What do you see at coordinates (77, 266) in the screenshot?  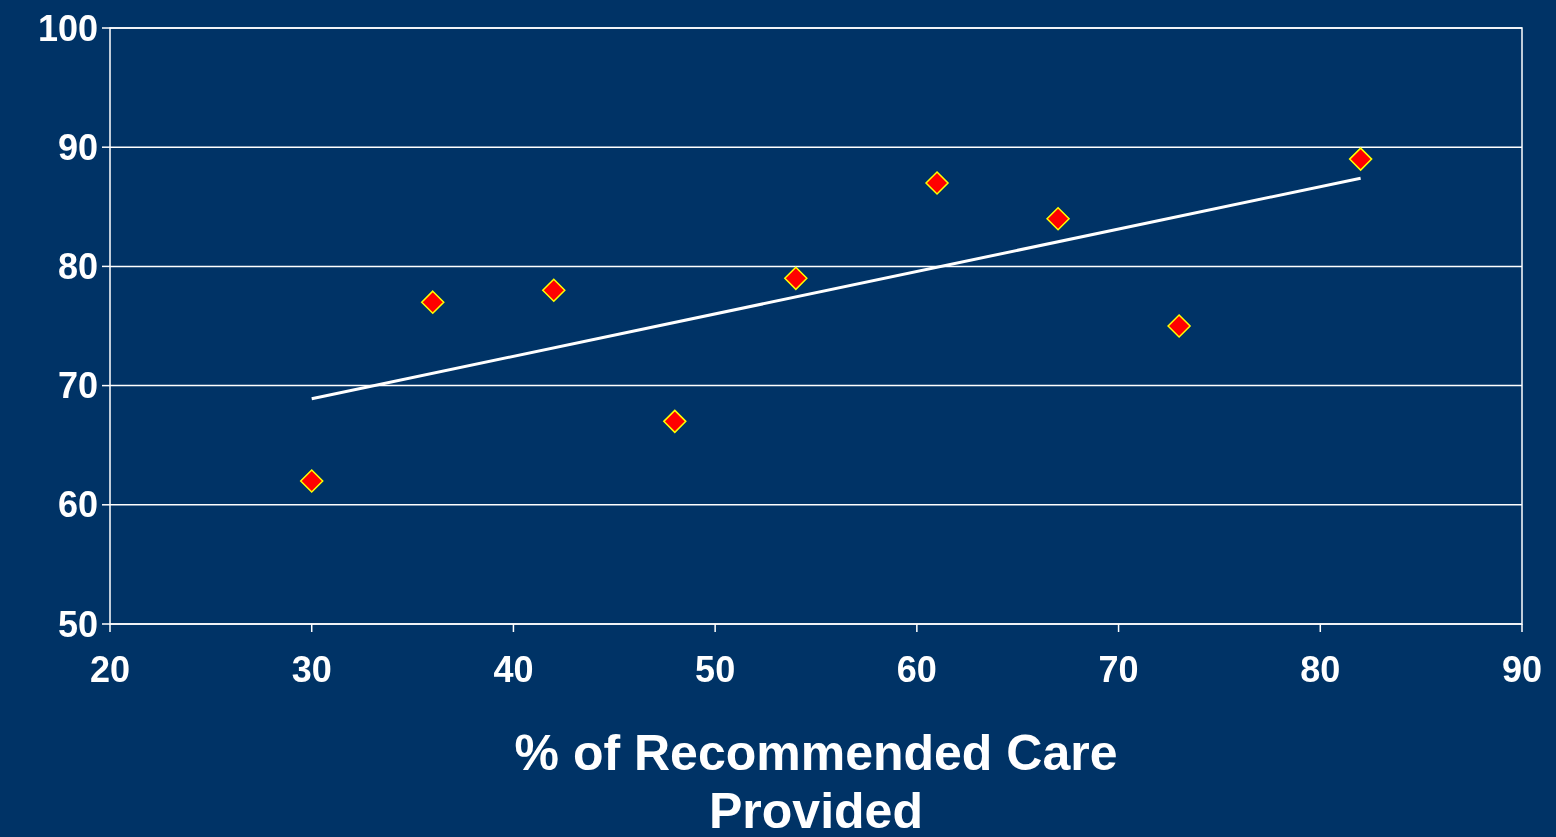 I see `y-tick-label: 80` at bounding box center [77, 266].